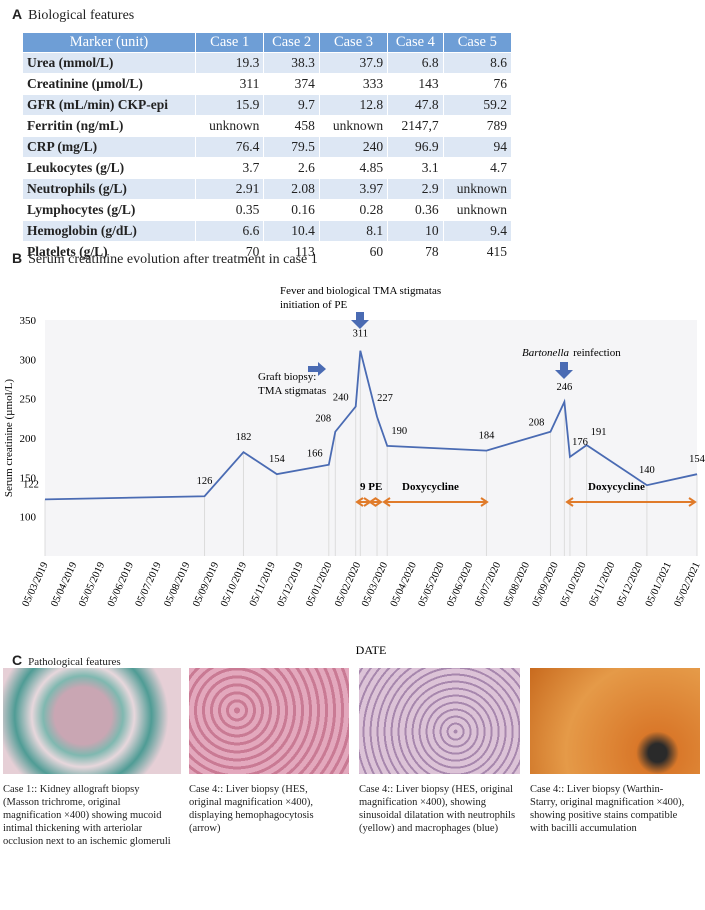  I want to click on cell: 12.8, so click(353, 105).